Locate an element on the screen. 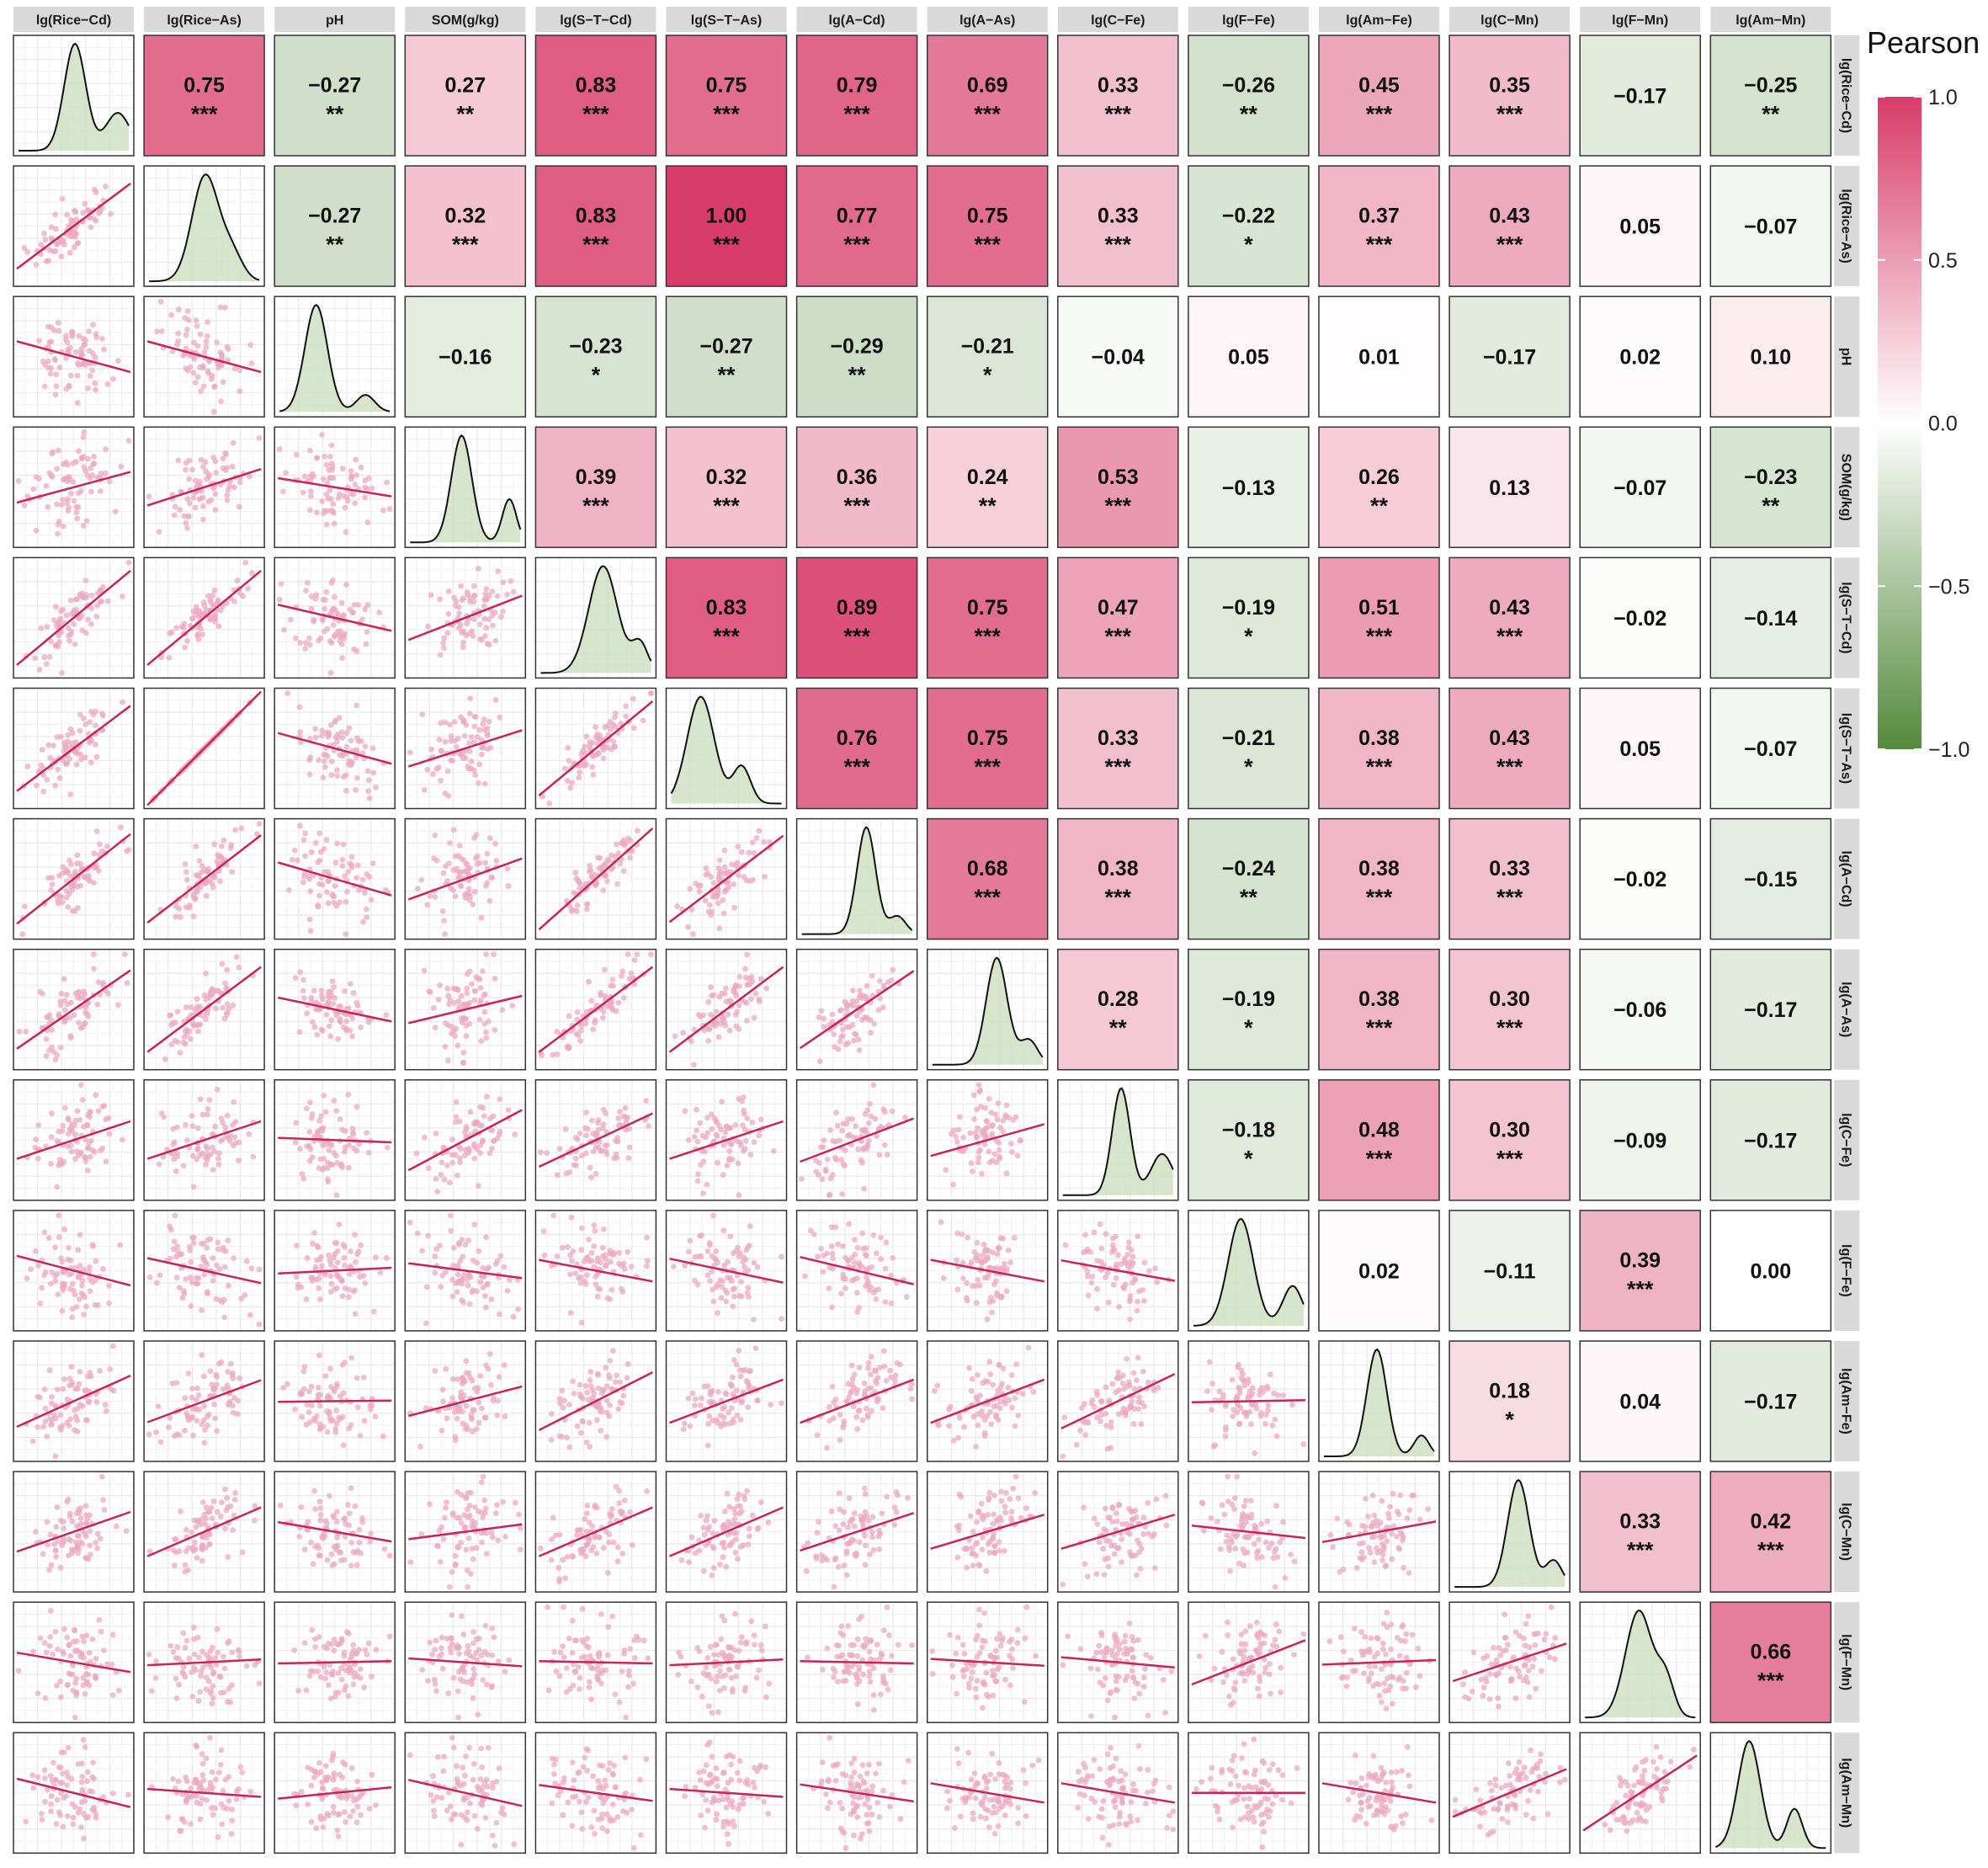  correlation-value: 0.89 is located at coordinates (858, 608).